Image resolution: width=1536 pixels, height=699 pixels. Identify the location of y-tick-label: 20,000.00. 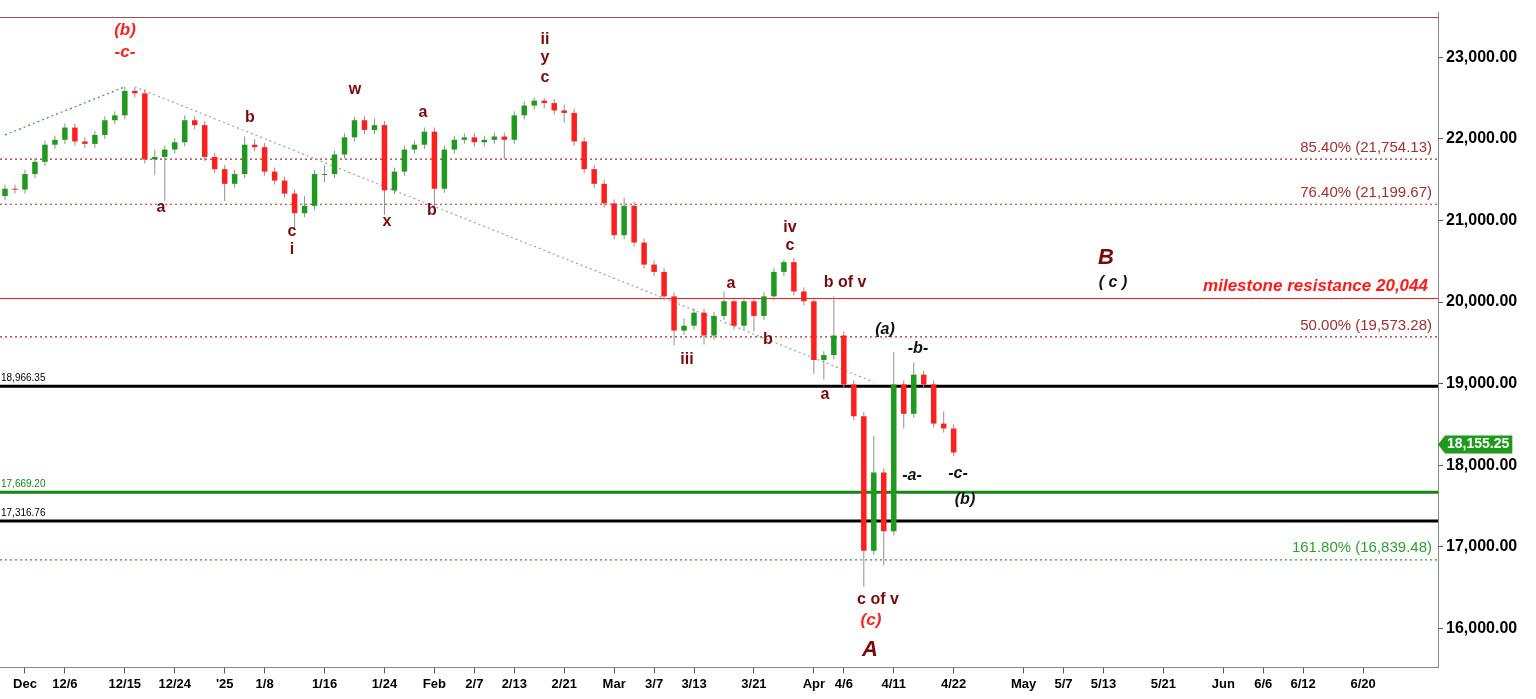
(1482, 301).